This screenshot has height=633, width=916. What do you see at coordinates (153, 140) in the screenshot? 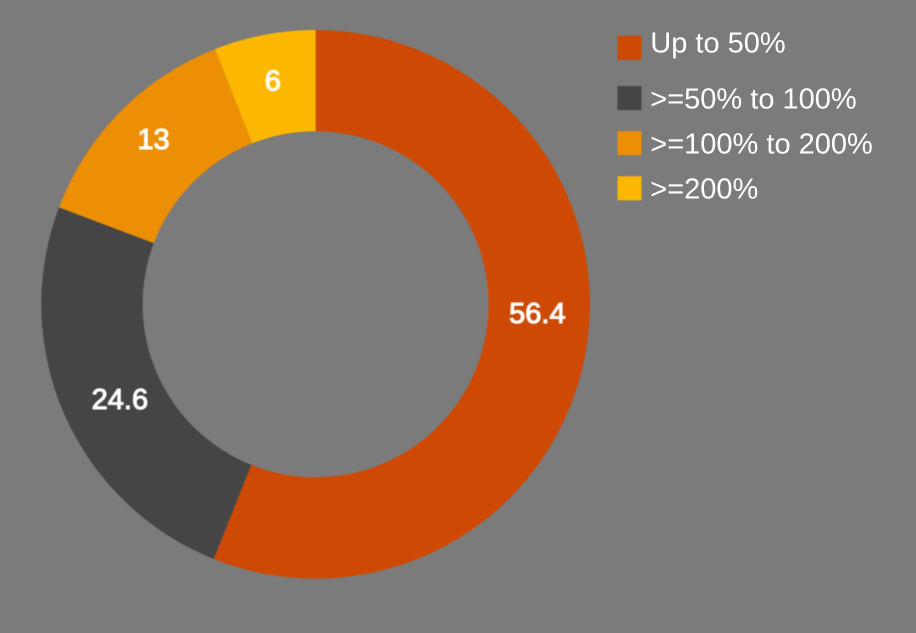
I see `svg-text: 13` at bounding box center [153, 140].